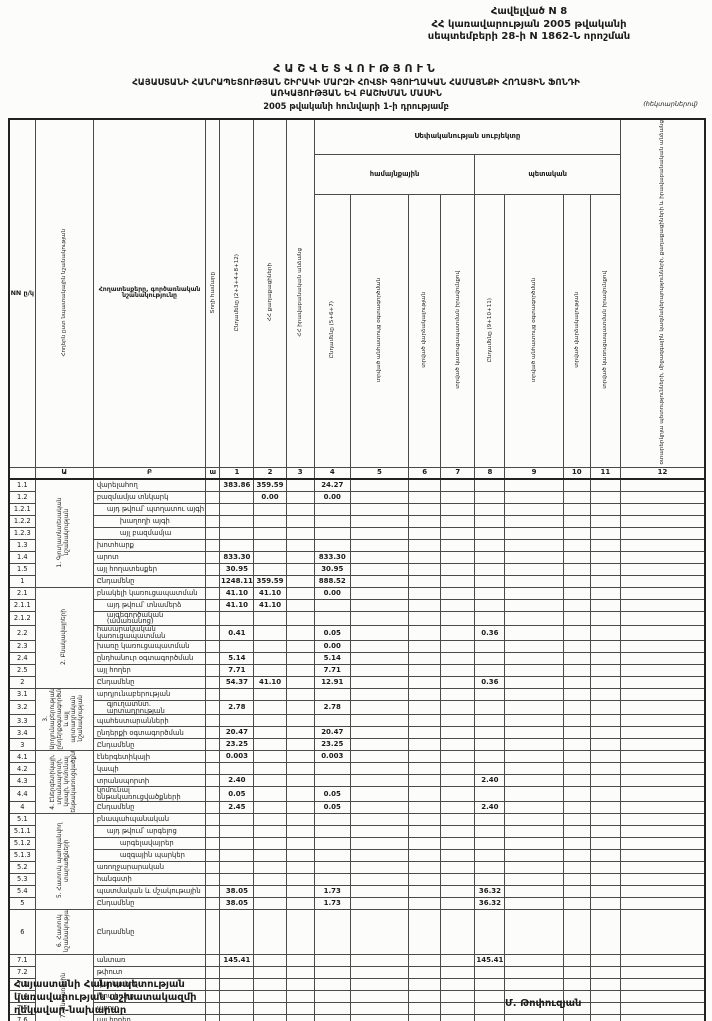  I want to click on section-label: 6. Հատուկ նշանակության, so click(64, 931).